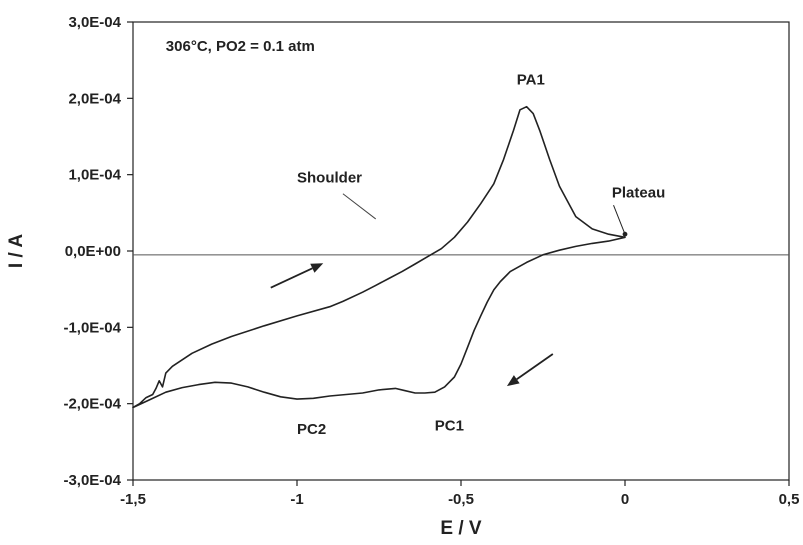 This screenshot has width=803, height=545. I want to click on plateau-pointer-line, so click(619, 220).